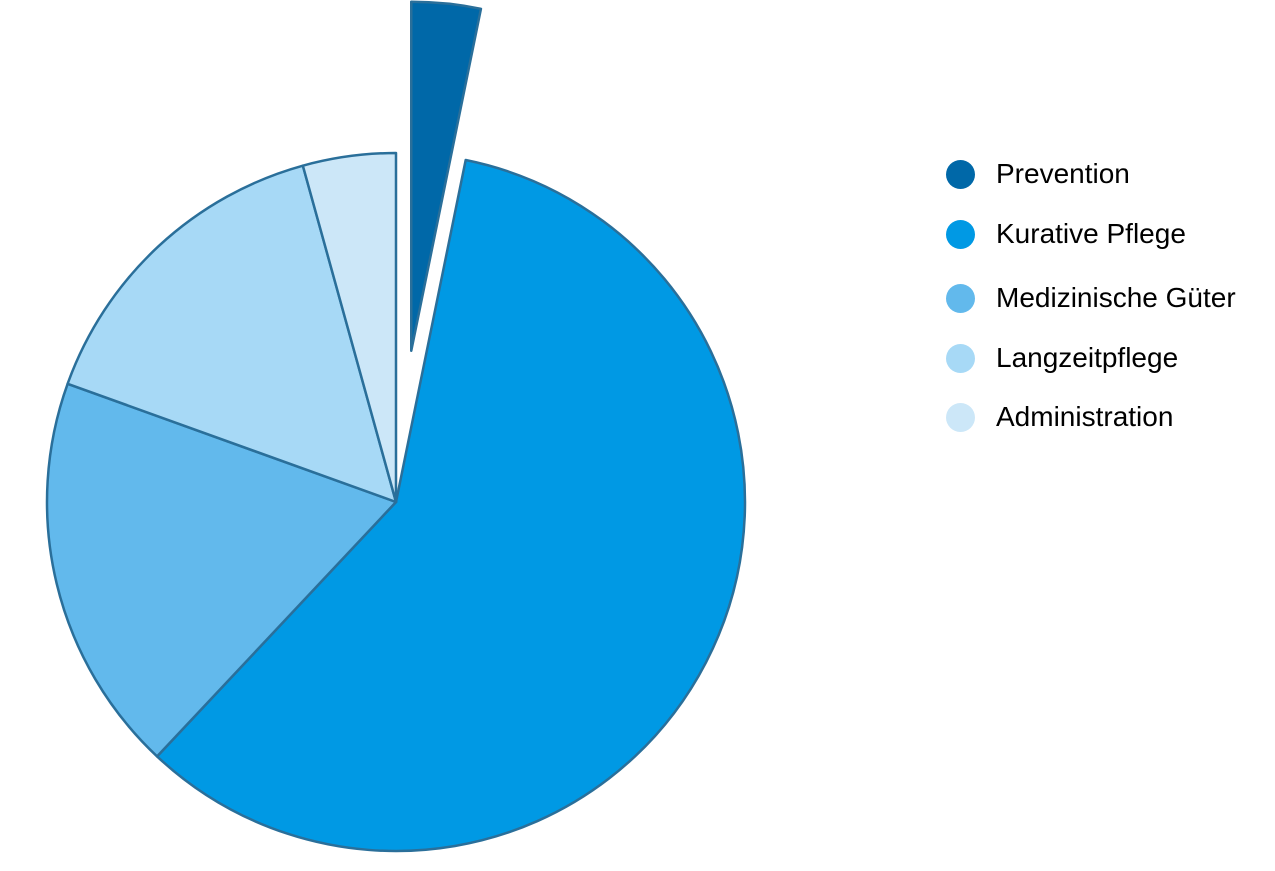 The image size is (1275, 871). What do you see at coordinates (349, 327) in the screenshot?
I see `pie-slice-administration` at bounding box center [349, 327].